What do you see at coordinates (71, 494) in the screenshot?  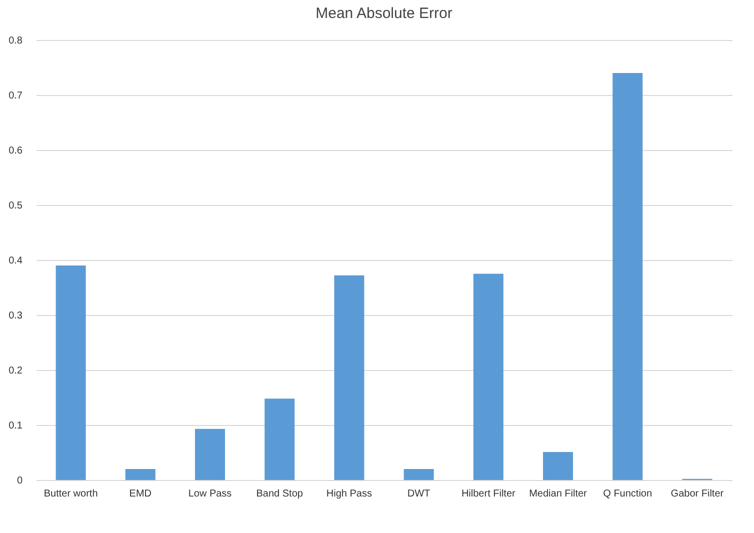 I see `x-tick-label: Butter worth` at bounding box center [71, 494].